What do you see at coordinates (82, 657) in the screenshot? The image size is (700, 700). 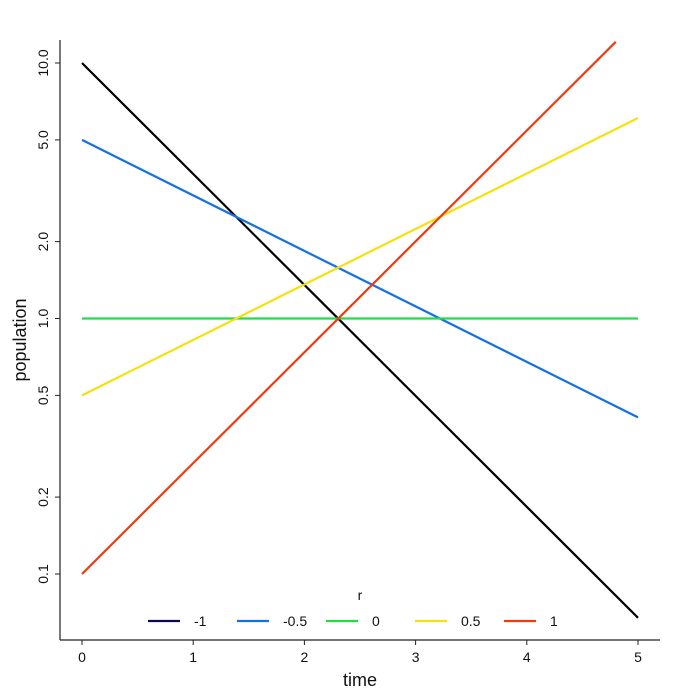 I see `x-tick-label: 0` at bounding box center [82, 657].